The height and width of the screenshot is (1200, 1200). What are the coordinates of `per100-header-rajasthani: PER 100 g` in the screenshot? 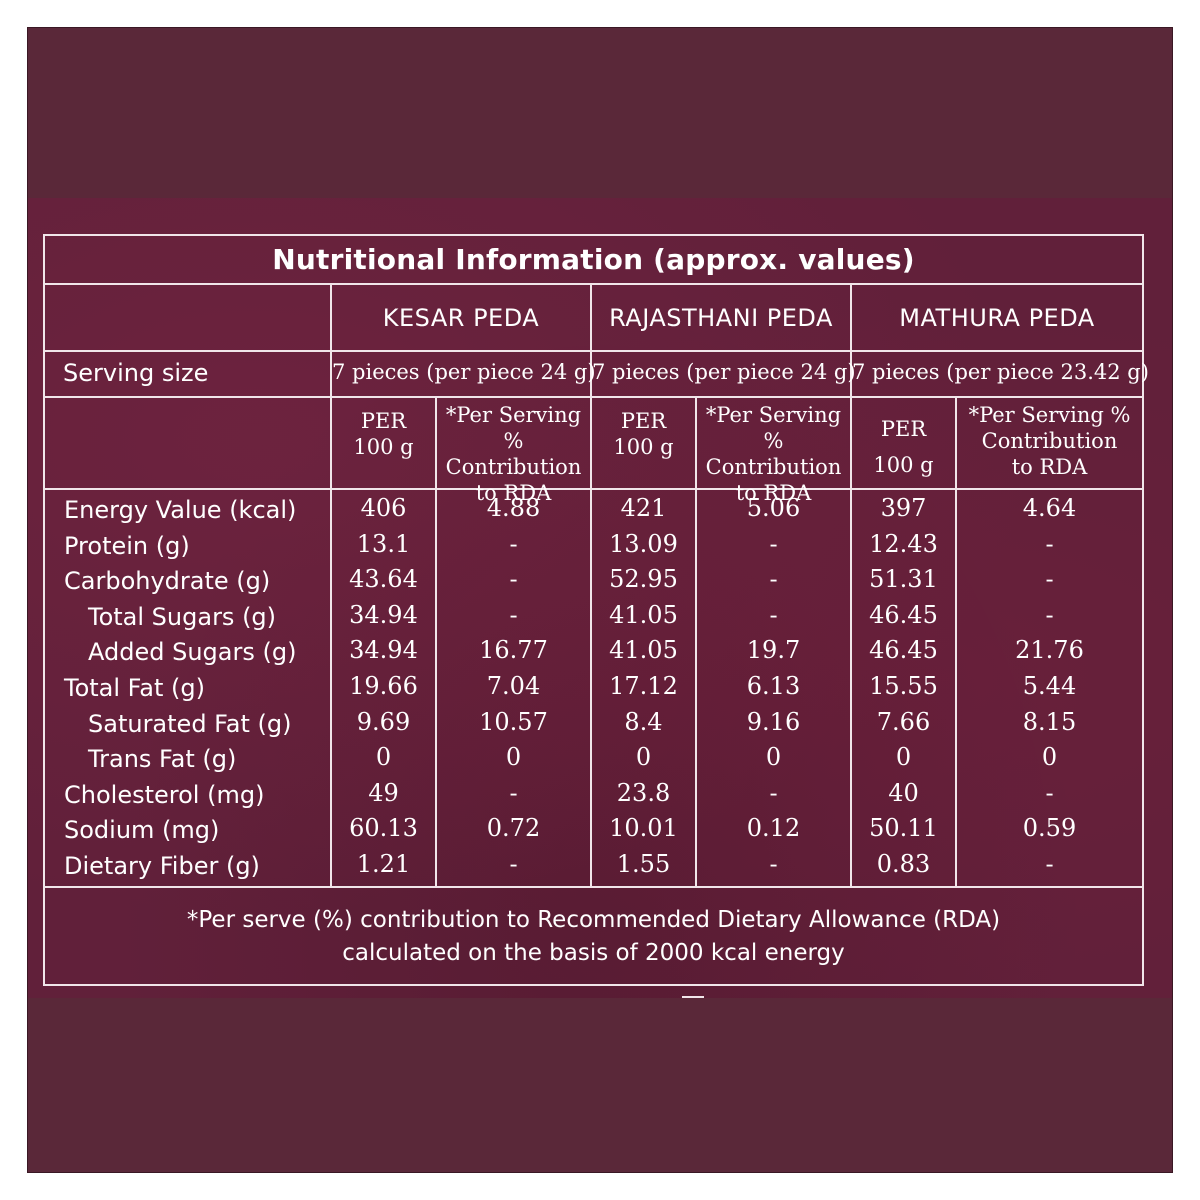 It's located at (643, 434).